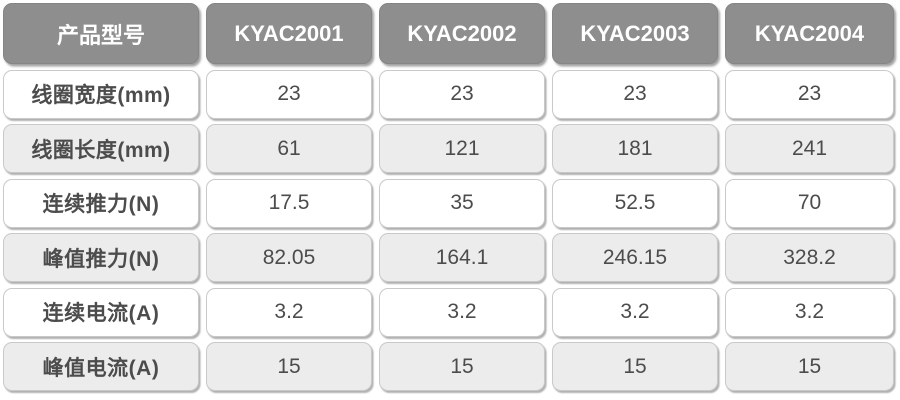 The image size is (900, 400). Describe the element at coordinates (101, 257) in the screenshot. I see `row-label-peak-thrust: 峰值推力(N)` at that location.